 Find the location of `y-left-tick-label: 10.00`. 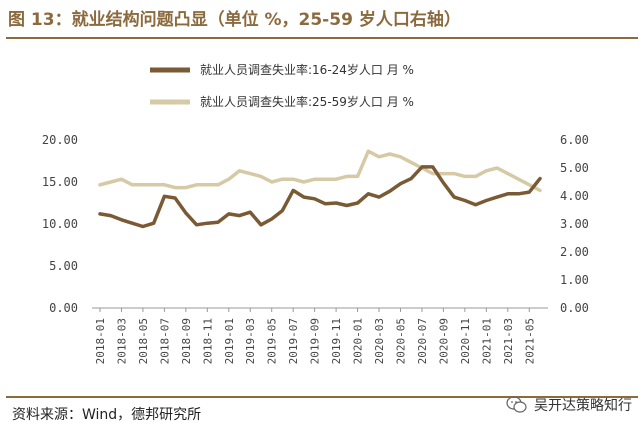

y-left-tick-label: 10.00 is located at coordinates (60, 224).